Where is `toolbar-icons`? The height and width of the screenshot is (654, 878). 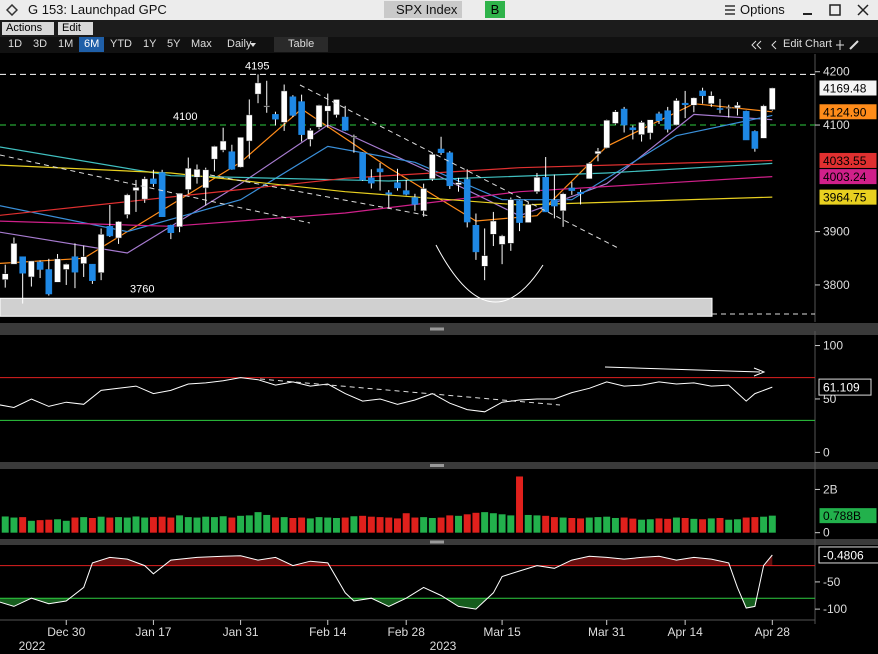 toolbar-icons is located at coordinates (805, 45).